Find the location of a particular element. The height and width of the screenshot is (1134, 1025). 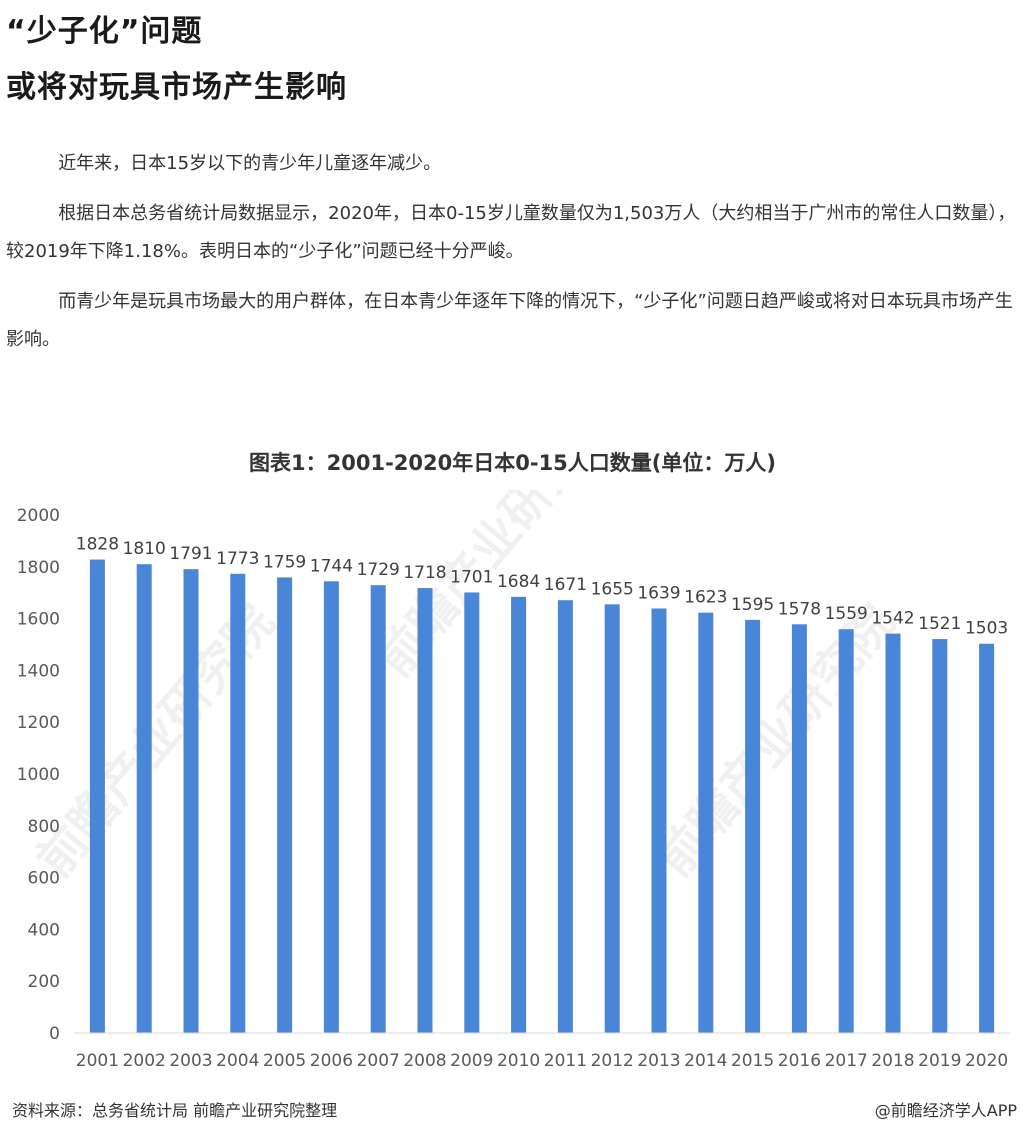

x-tick-label: 2011 is located at coordinates (565, 1061).